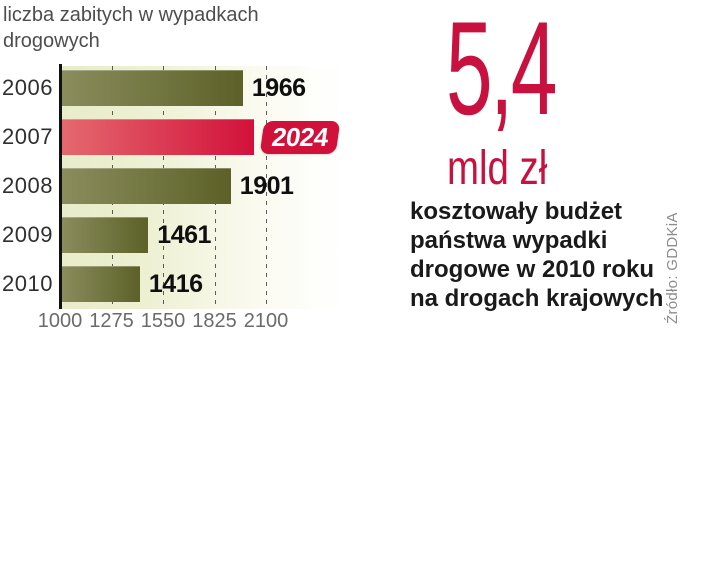 The image size is (720, 562). Describe the element at coordinates (27, 87) in the screenshot. I see `category-label-2006: 2006` at that location.